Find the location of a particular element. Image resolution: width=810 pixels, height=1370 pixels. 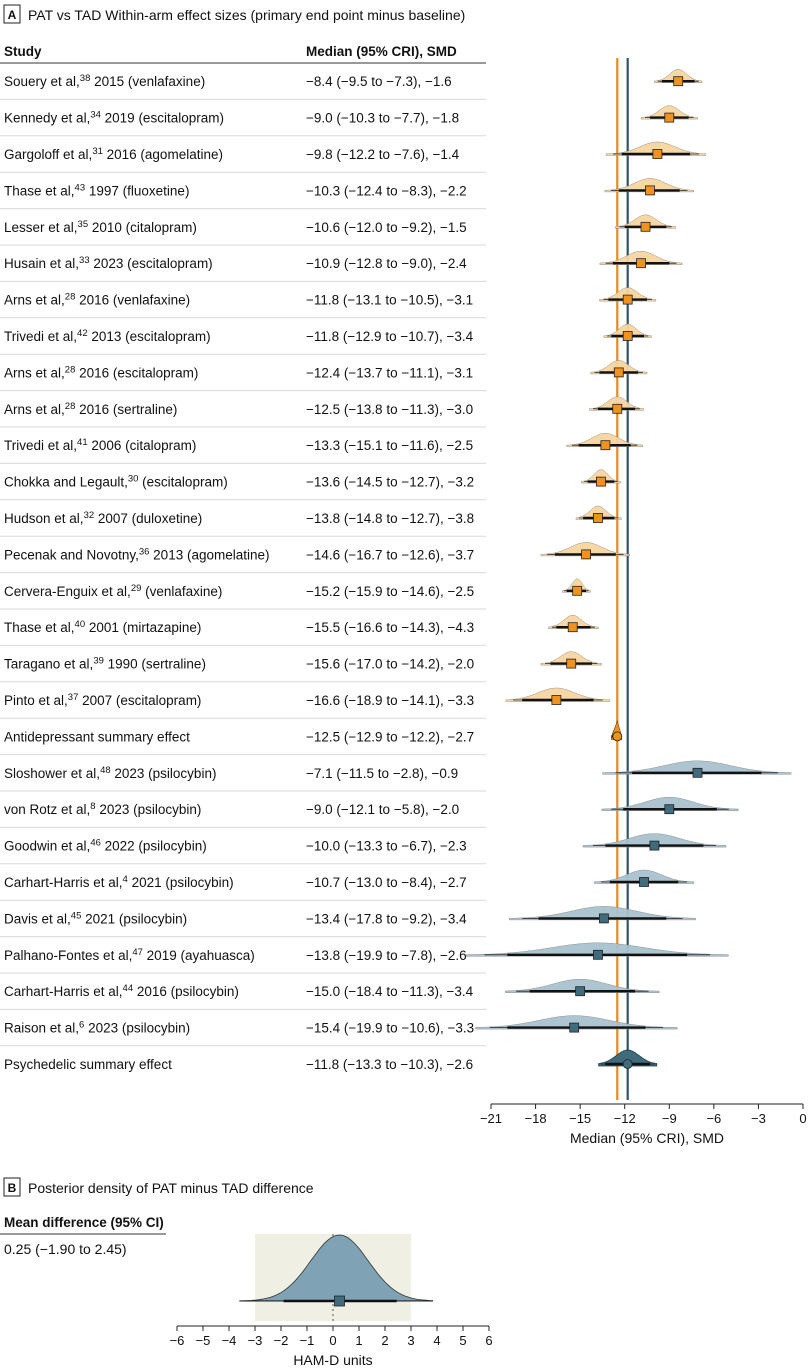

study-label: Husain et al,33 2023 (escitalopram) is located at coordinates (108, 263).